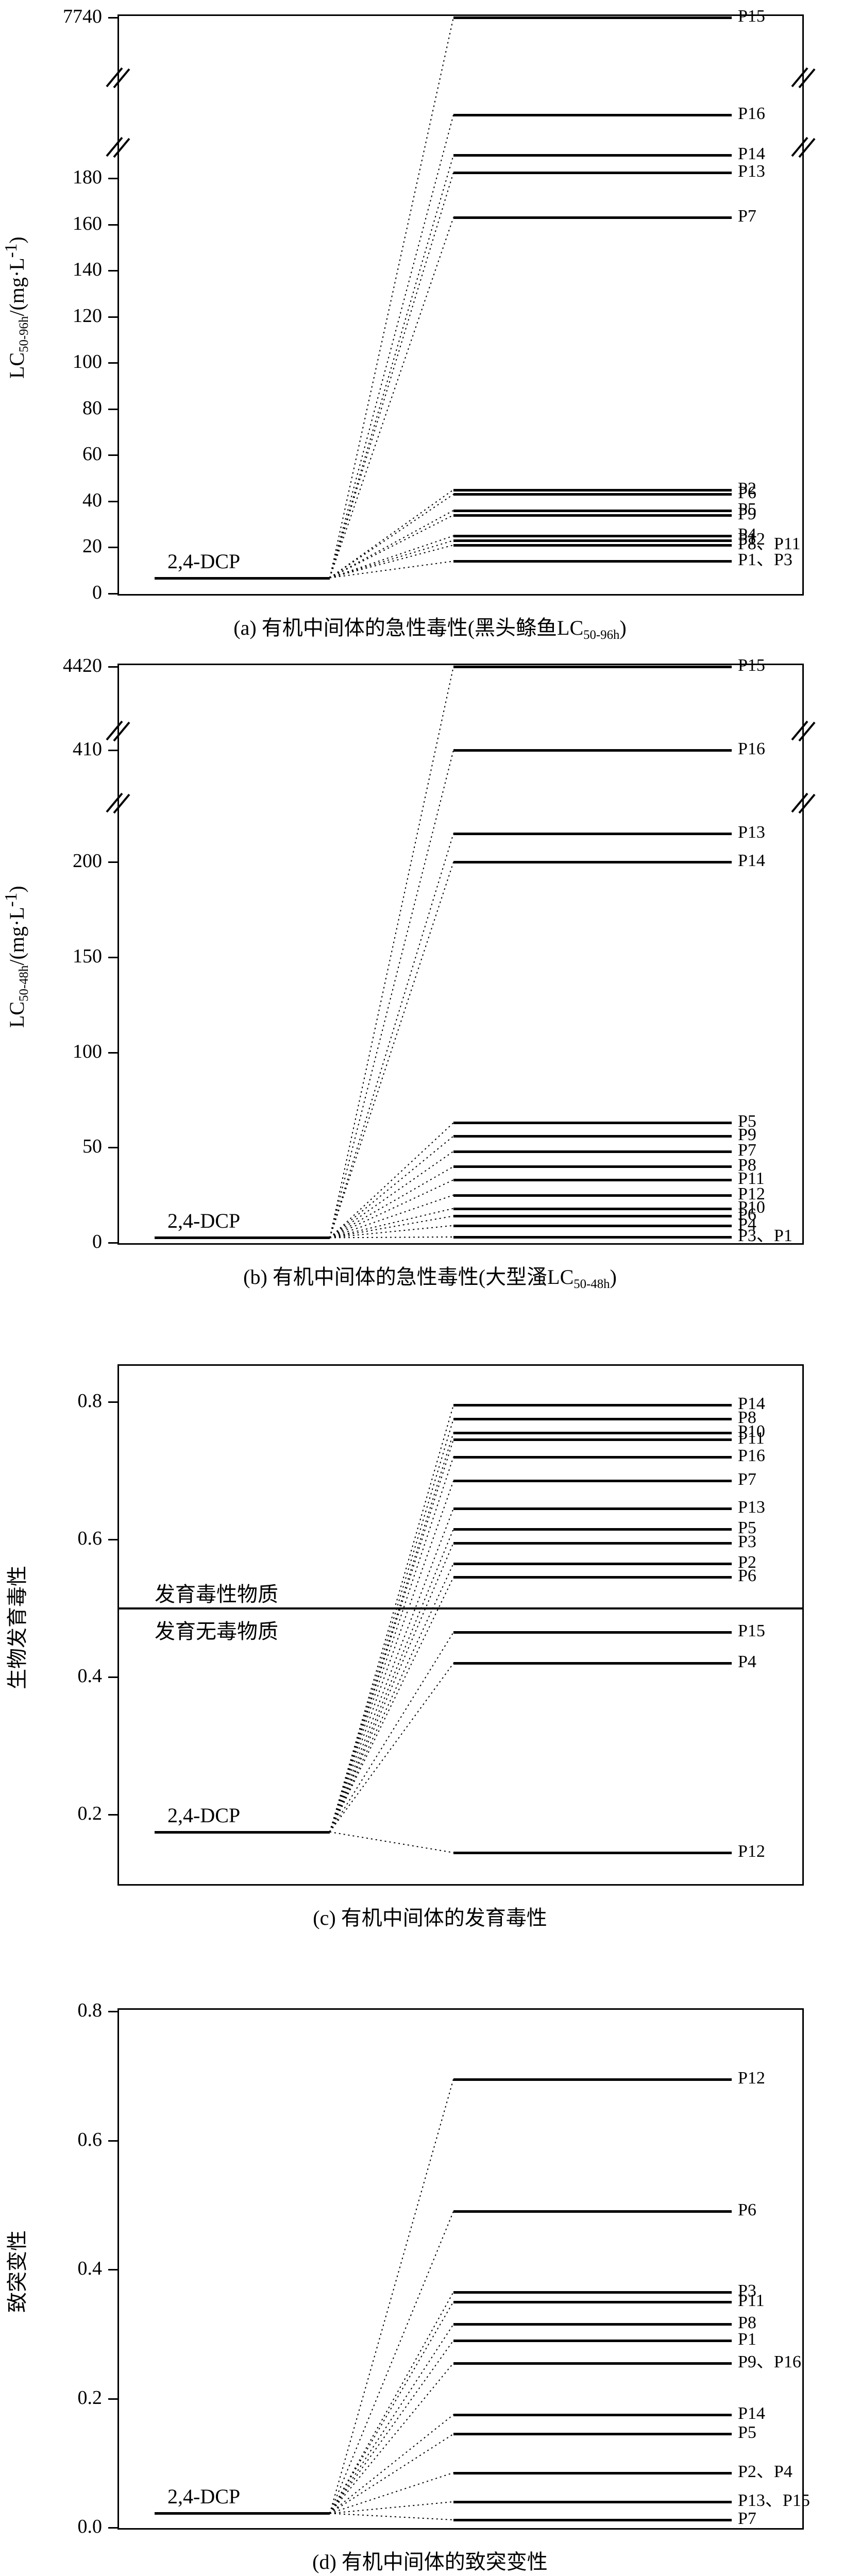 Image resolution: width=860 pixels, height=2576 pixels. Describe the element at coordinates (752, 1179) in the screenshot. I see `level-label-b-8: P11` at that location.